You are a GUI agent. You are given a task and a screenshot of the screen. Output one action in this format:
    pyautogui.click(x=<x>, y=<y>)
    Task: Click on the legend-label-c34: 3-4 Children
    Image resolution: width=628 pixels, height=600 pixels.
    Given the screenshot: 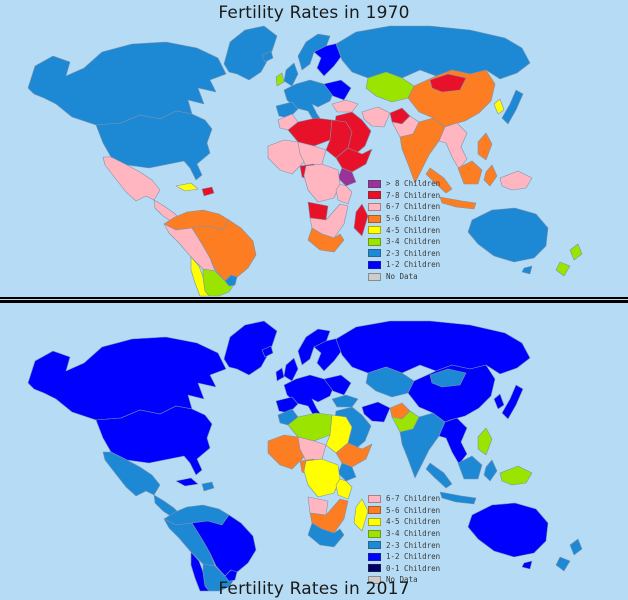 What is the action you would take?
    pyautogui.click(x=413, y=534)
    